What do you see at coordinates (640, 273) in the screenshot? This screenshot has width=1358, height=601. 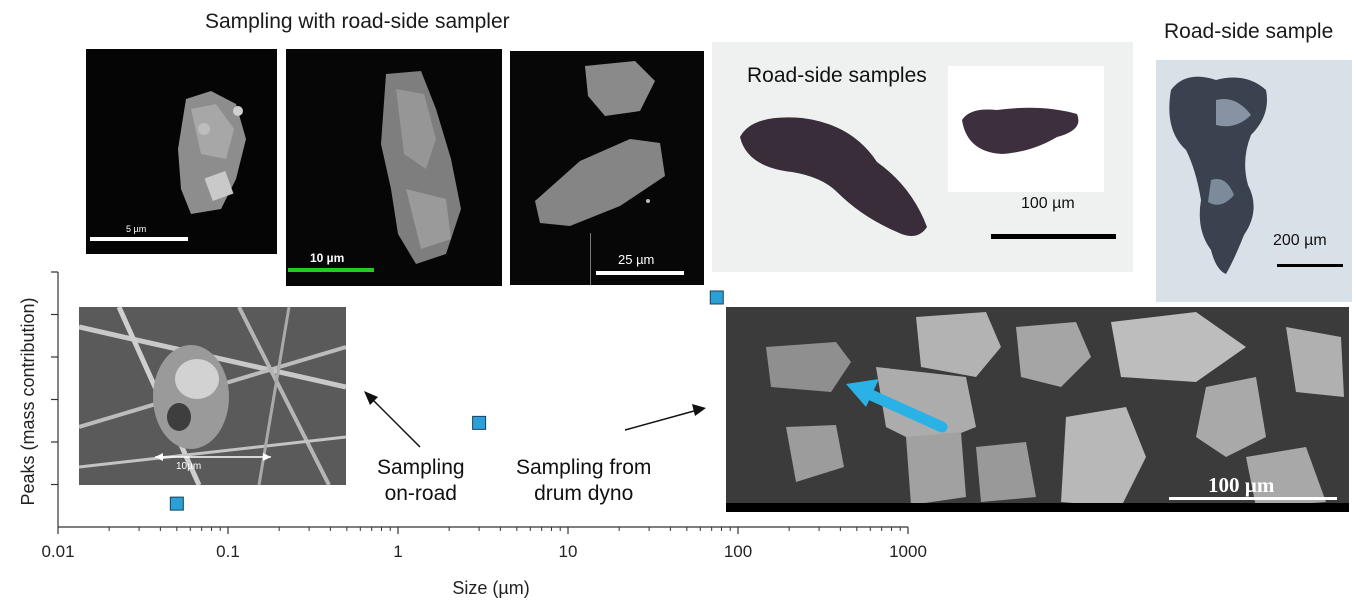 I see `scale-bar-25um` at bounding box center [640, 273].